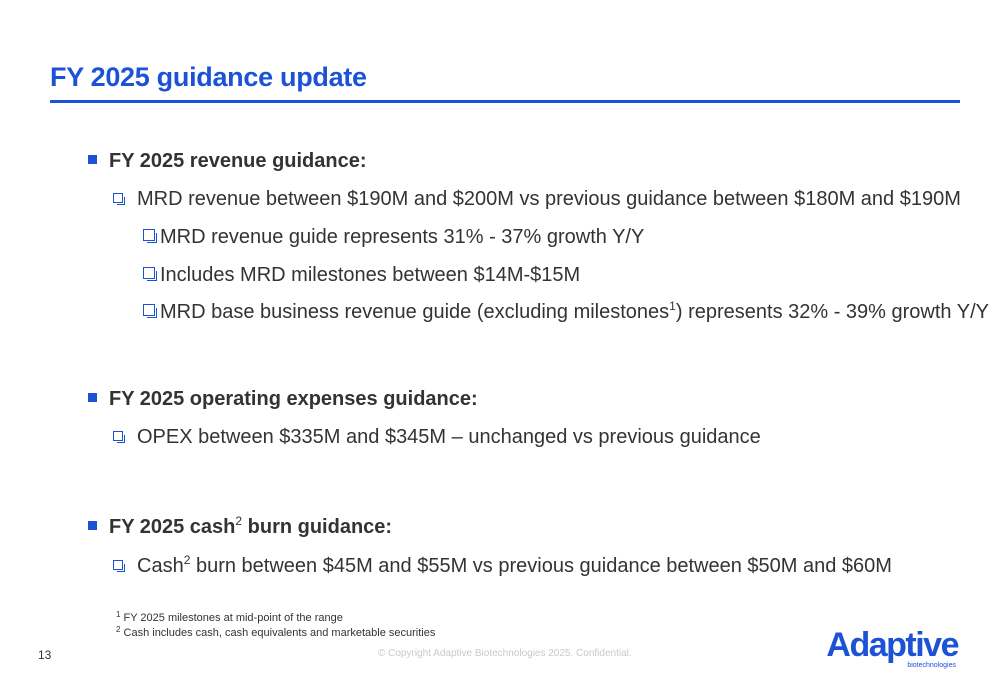 The image size is (1000, 685). Describe the element at coordinates (832, 312) in the screenshot. I see `revenue-subitem-c-text-end: ) represents 32% - 39% growth Y/Y` at that location.